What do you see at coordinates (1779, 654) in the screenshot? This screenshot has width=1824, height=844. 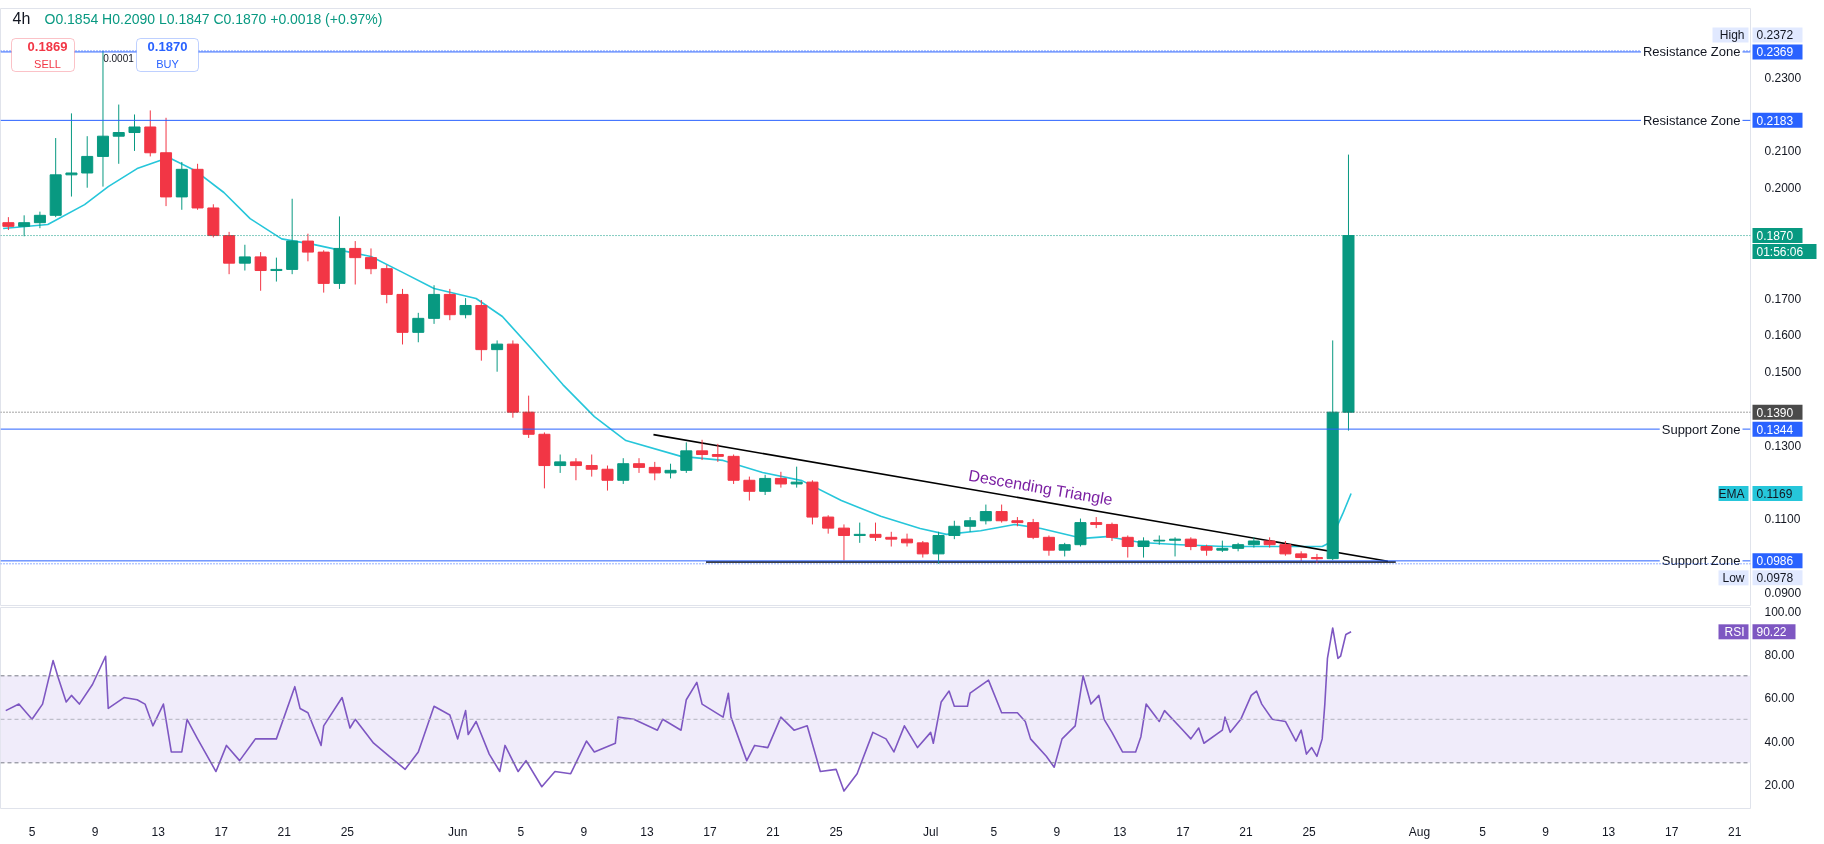 I see `y-tick-label: 80.00` at bounding box center [1779, 654].